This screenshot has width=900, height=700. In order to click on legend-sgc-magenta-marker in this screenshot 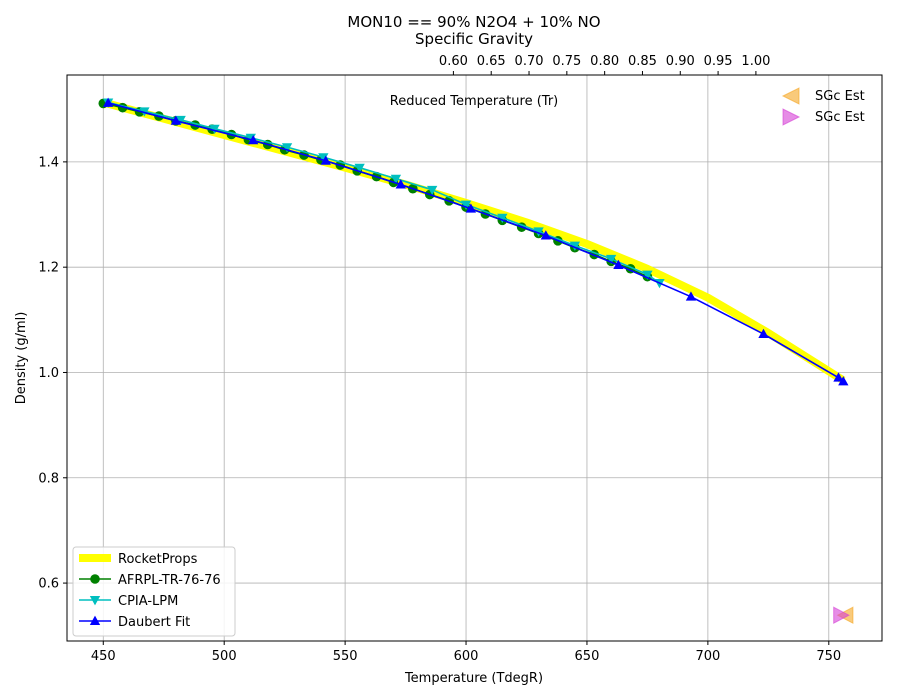, I will do `click(791, 117)`.